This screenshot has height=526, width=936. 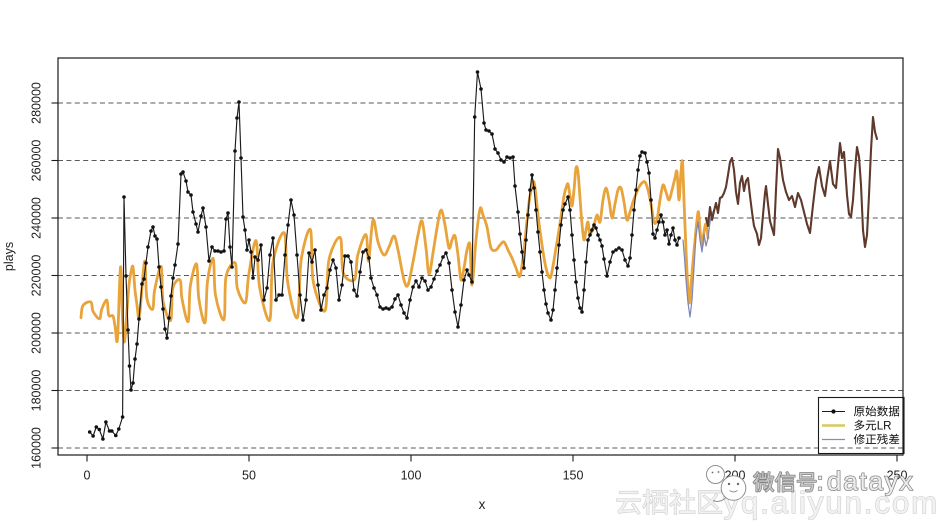 What do you see at coordinates (87, 476) in the screenshot?
I see `svg-text: 0` at bounding box center [87, 476].